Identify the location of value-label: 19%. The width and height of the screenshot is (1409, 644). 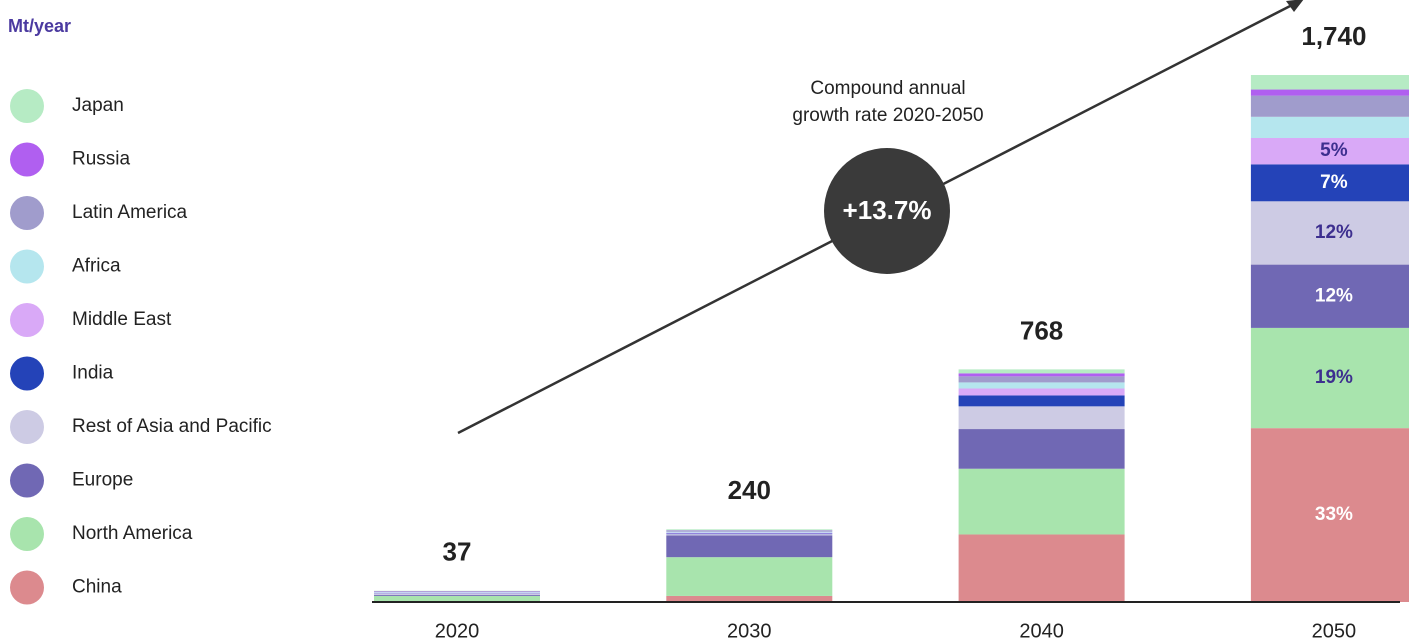
(1334, 377).